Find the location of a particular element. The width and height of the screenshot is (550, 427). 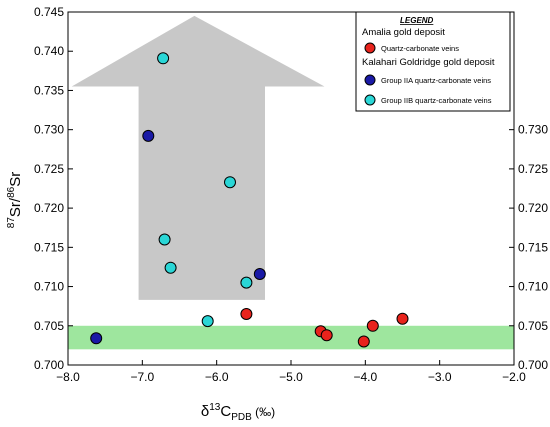

y-tick-label-left-0: 0.700 is located at coordinates (49, 365).